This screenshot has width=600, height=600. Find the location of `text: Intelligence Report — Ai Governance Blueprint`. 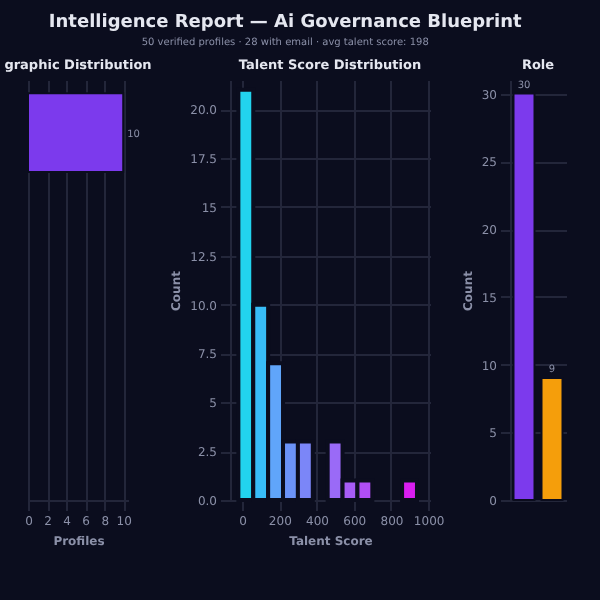

text: Intelligence Report — Ai Governance Blueprint is located at coordinates (285, 22).